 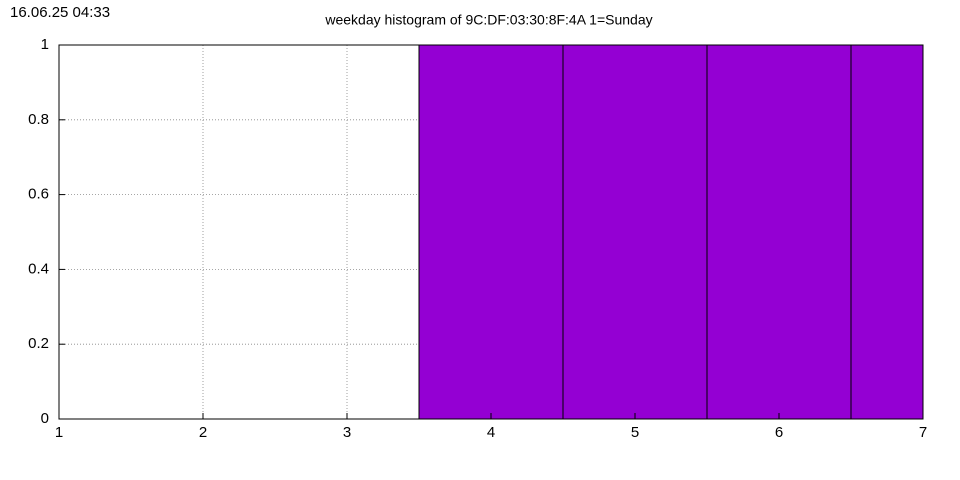 What do you see at coordinates (45, 418) in the screenshot?
I see `y-tick-label: 0` at bounding box center [45, 418].